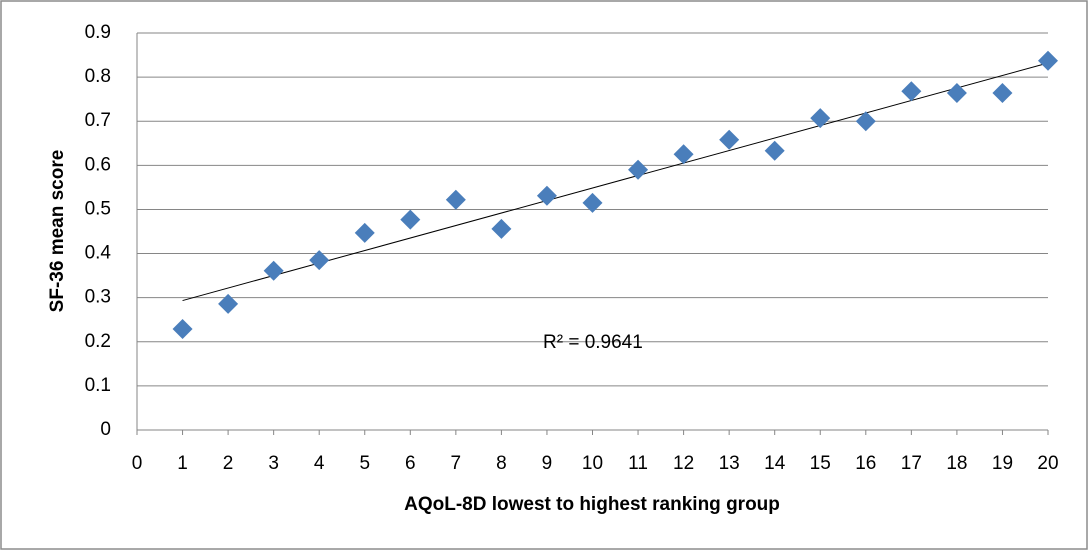  I want to click on x-tick-label: 20, so click(1047, 463).